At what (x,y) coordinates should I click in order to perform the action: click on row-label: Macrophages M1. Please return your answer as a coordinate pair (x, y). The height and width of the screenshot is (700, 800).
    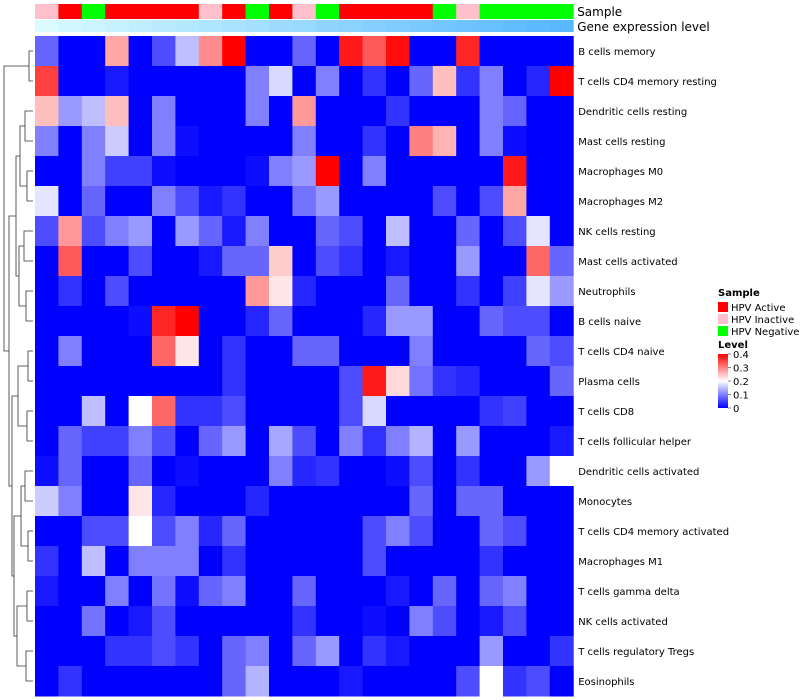
    Looking at the image, I should click on (620, 562).